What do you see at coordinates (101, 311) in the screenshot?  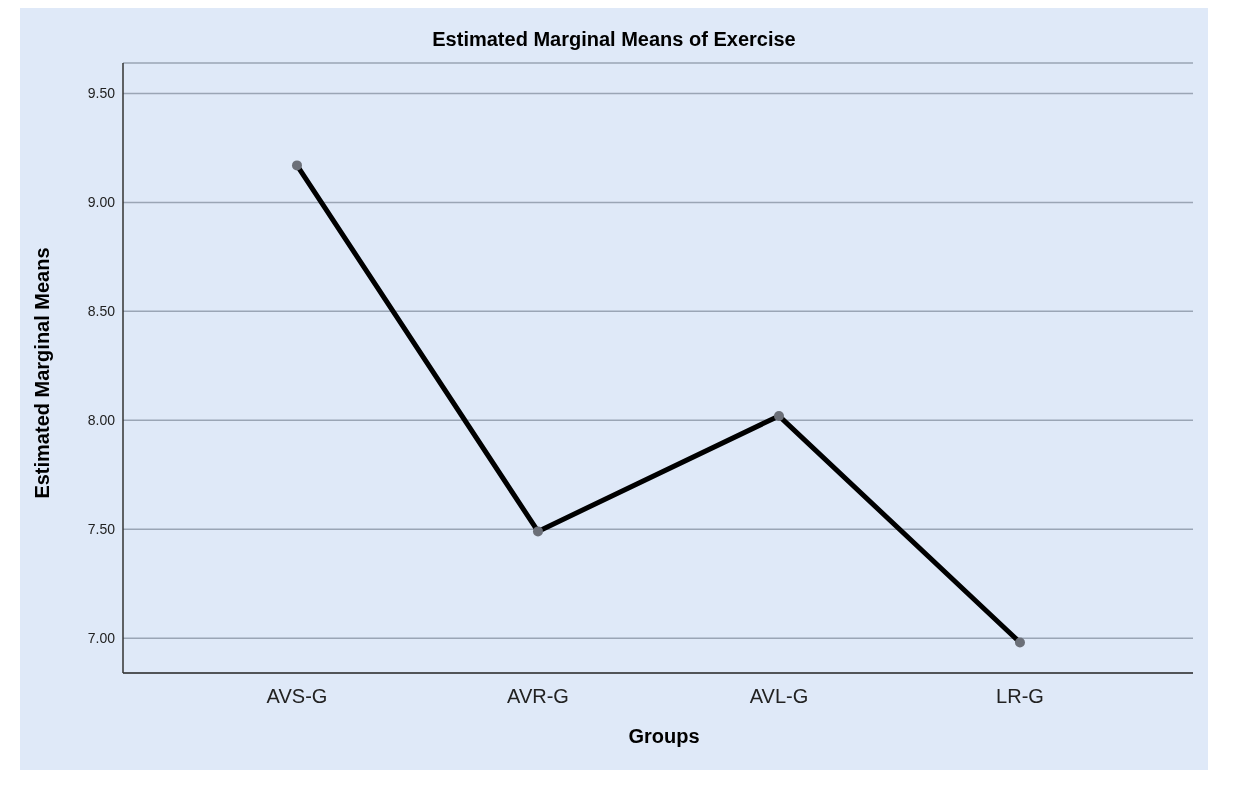 I see `y-tick-label: 8.50` at bounding box center [101, 311].